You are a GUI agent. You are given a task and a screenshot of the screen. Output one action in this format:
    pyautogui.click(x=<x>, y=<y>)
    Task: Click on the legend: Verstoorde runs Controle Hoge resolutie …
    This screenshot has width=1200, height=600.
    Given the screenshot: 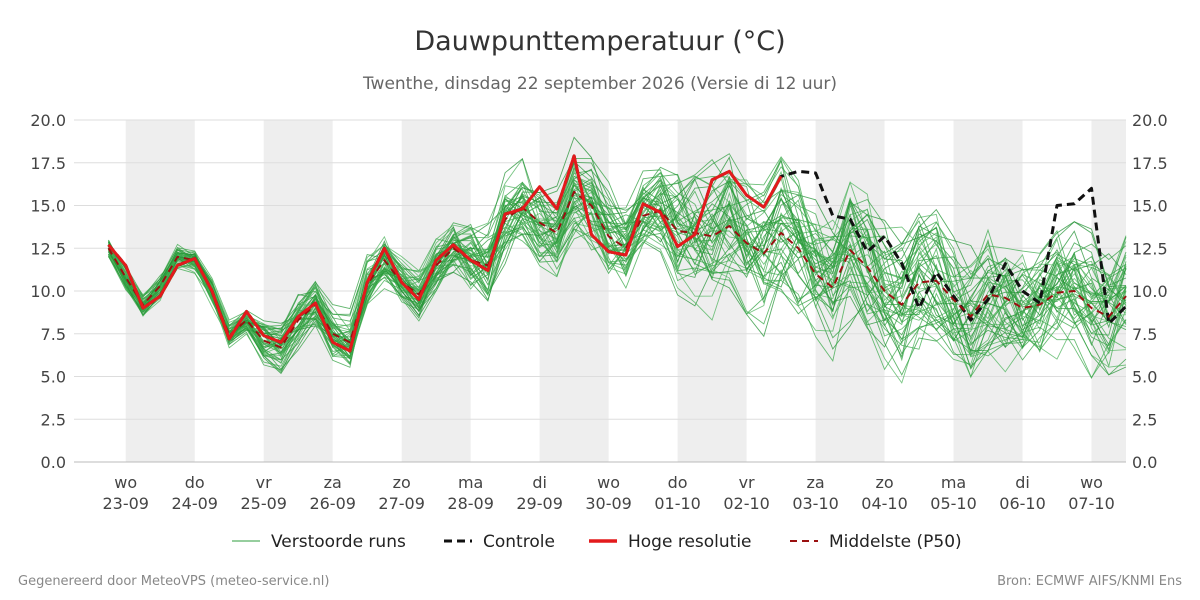 What is the action you would take?
    pyautogui.click(x=597, y=542)
    